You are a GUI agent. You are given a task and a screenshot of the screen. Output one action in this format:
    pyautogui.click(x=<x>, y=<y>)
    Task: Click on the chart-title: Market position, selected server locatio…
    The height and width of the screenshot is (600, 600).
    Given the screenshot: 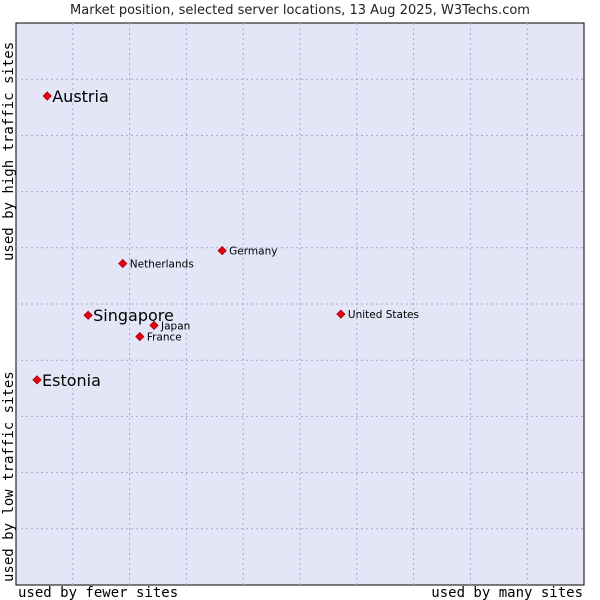 What is the action you would take?
    pyautogui.click(x=300, y=10)
    